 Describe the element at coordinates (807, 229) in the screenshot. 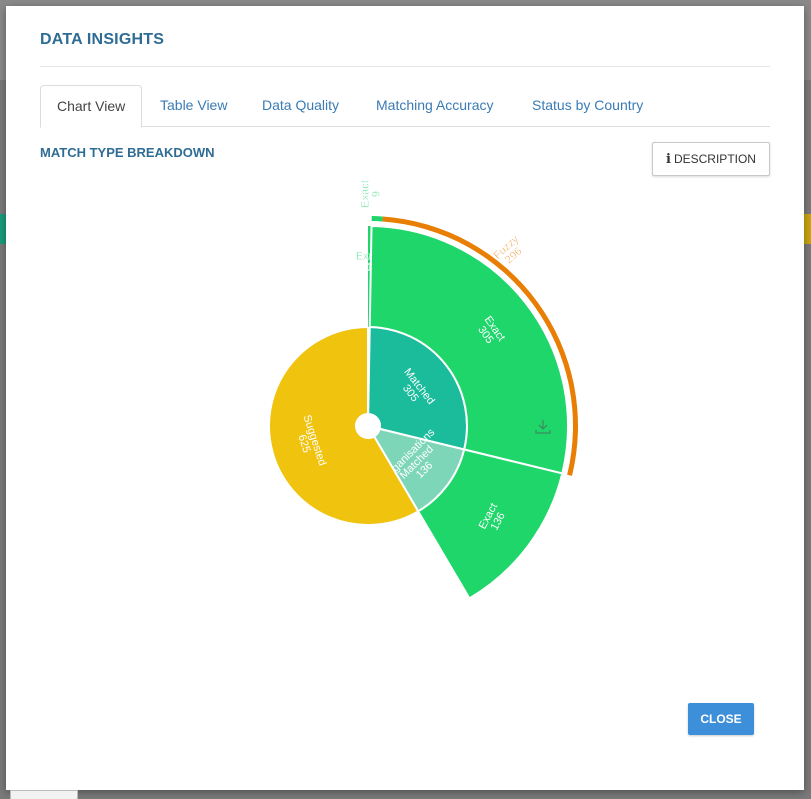

I see `background-yellow-bar` at that location.